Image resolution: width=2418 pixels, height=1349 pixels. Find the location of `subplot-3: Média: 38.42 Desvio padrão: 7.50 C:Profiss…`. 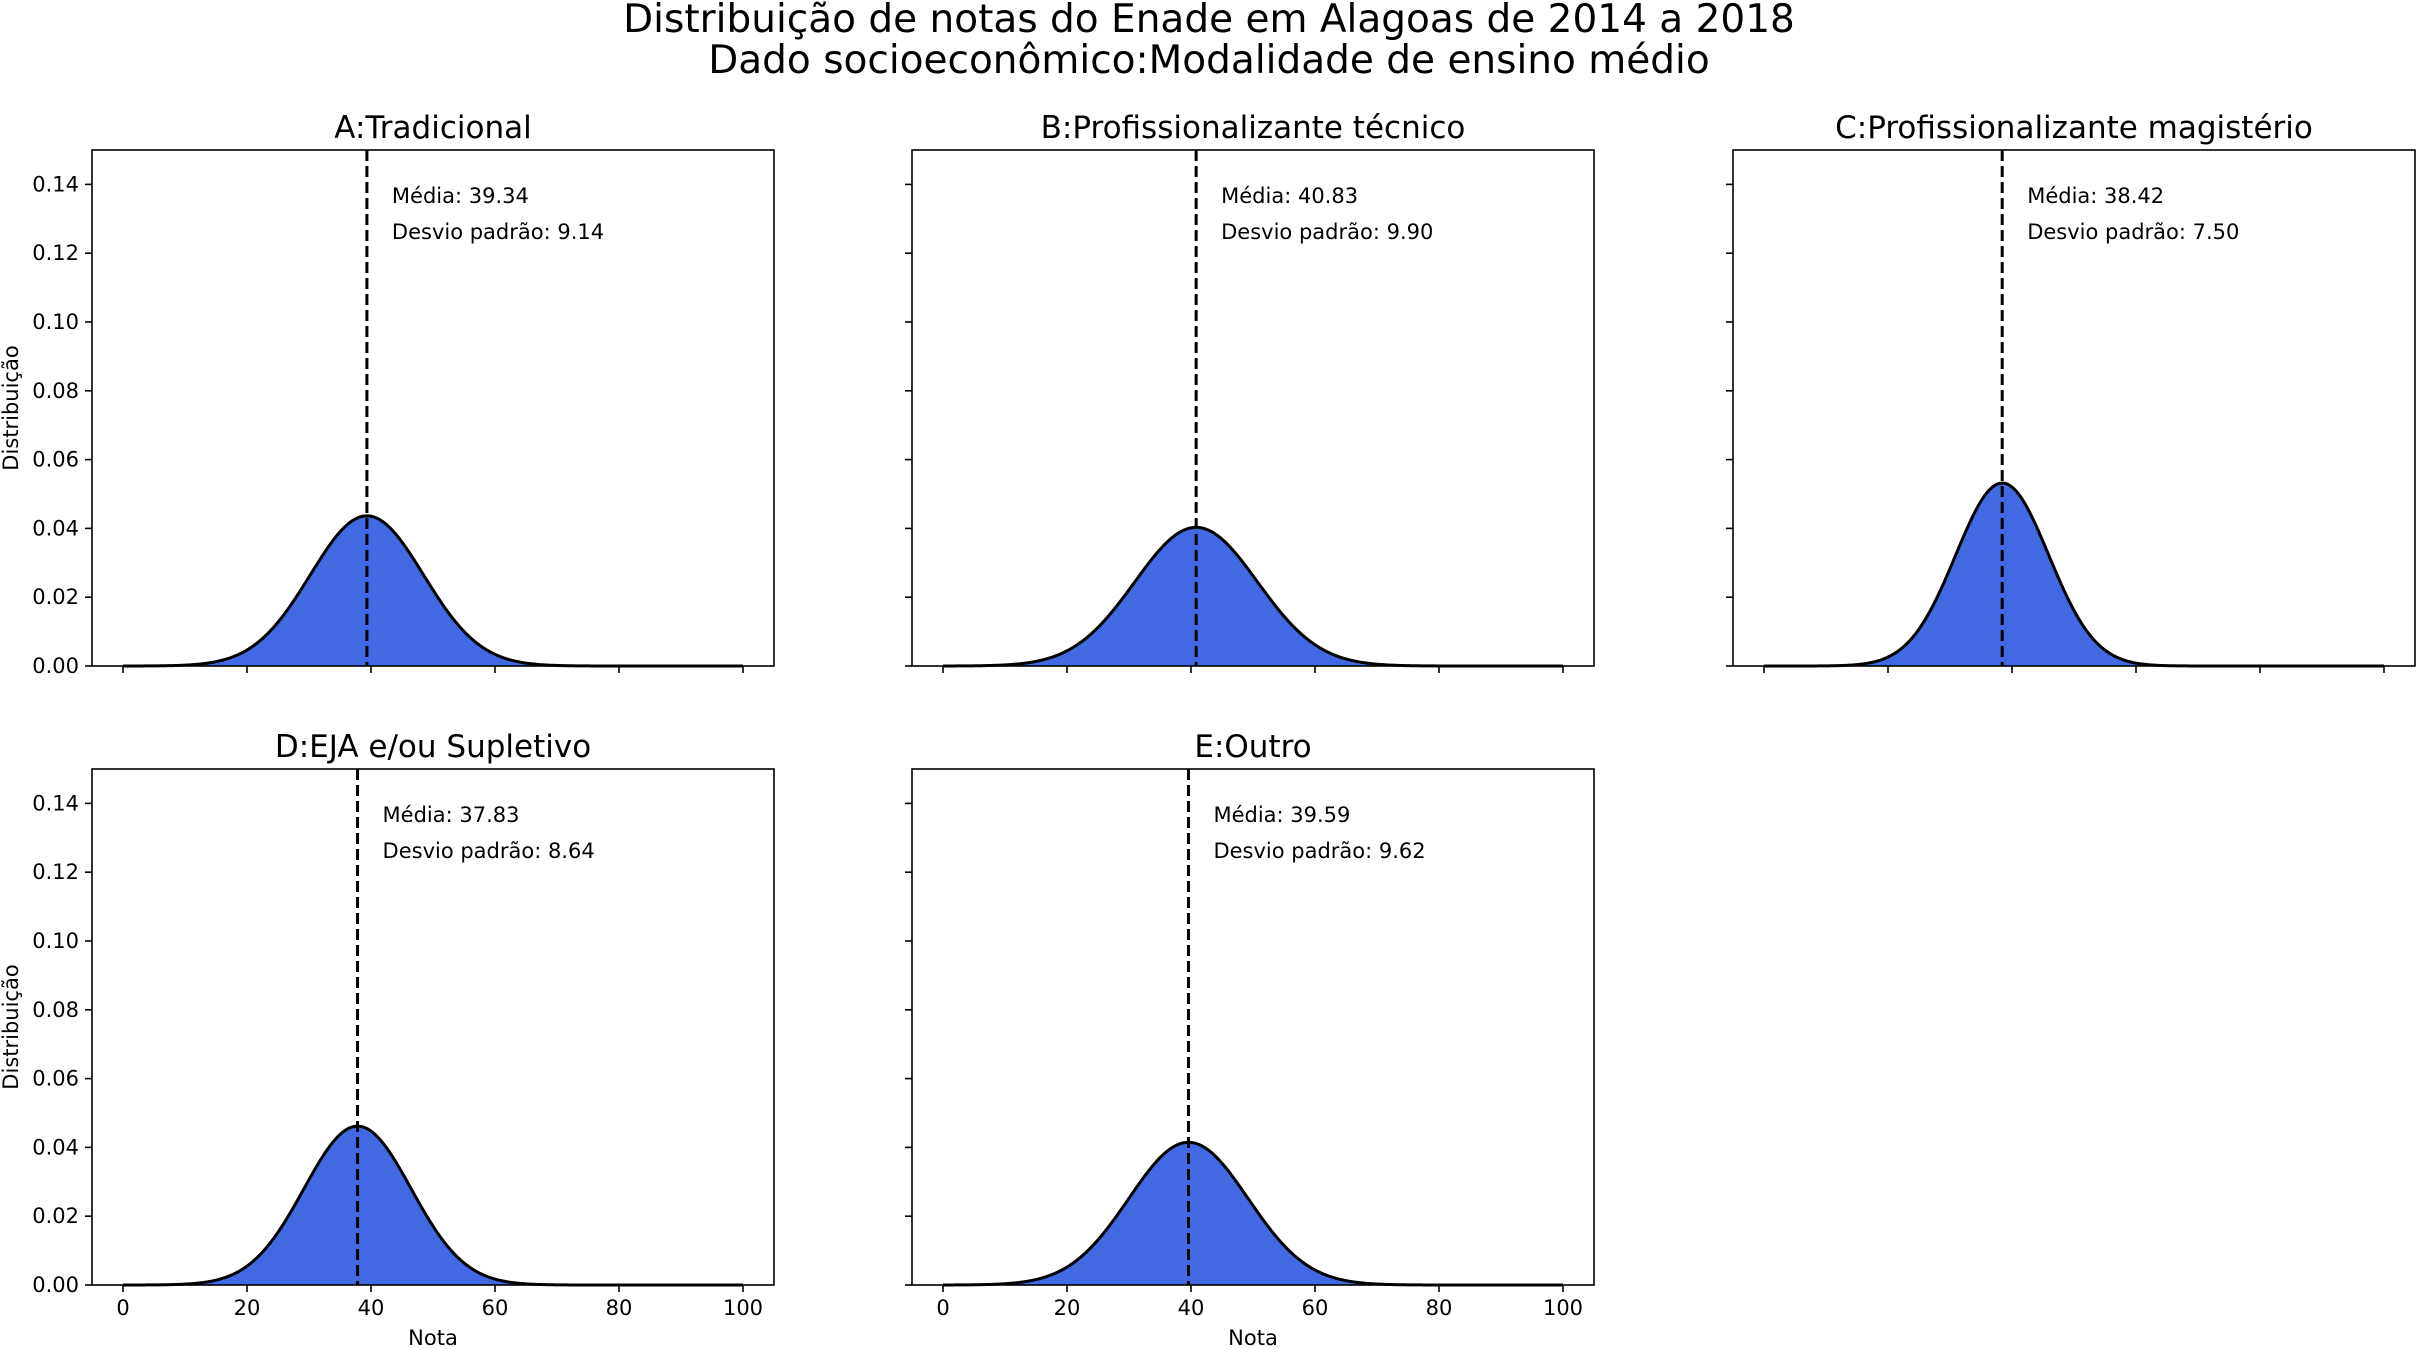

subplot-3: Média: 38.42 Desvio padrão: 7.50 C:Profiss… is located at coordinates (2071, 391).